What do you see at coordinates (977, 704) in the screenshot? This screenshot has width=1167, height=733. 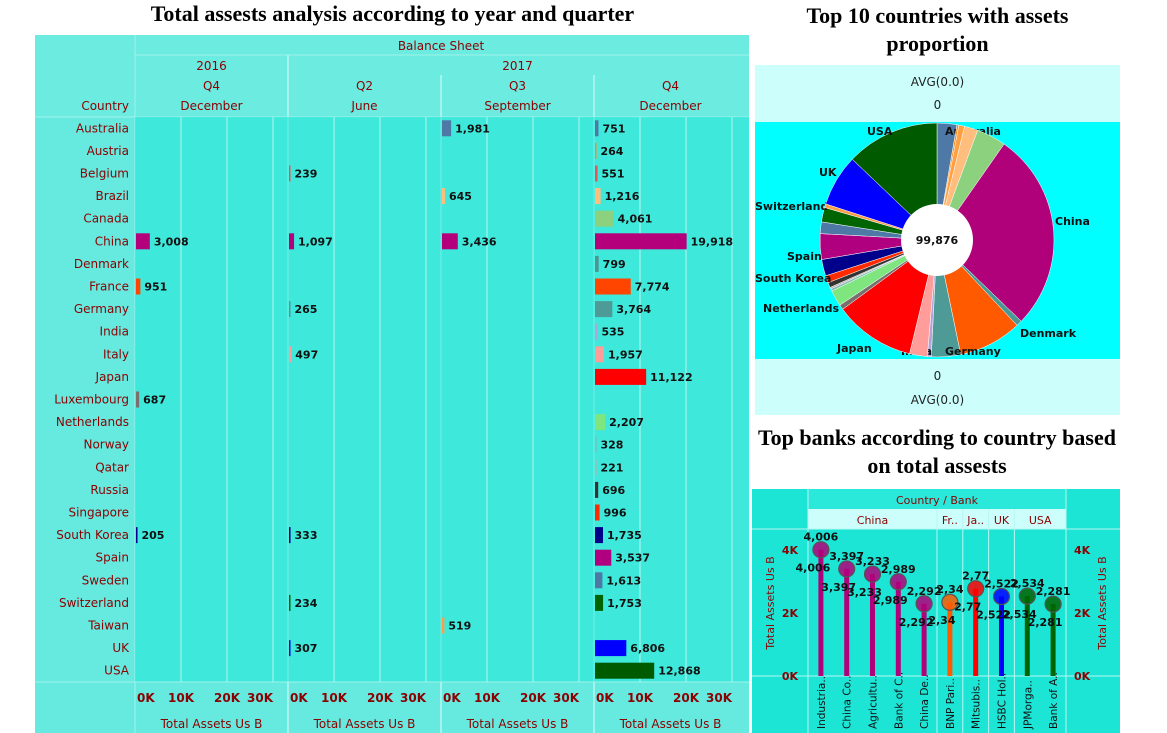 I see `bank-name-label: Mitsubis..` at bounding box center [977, 704].